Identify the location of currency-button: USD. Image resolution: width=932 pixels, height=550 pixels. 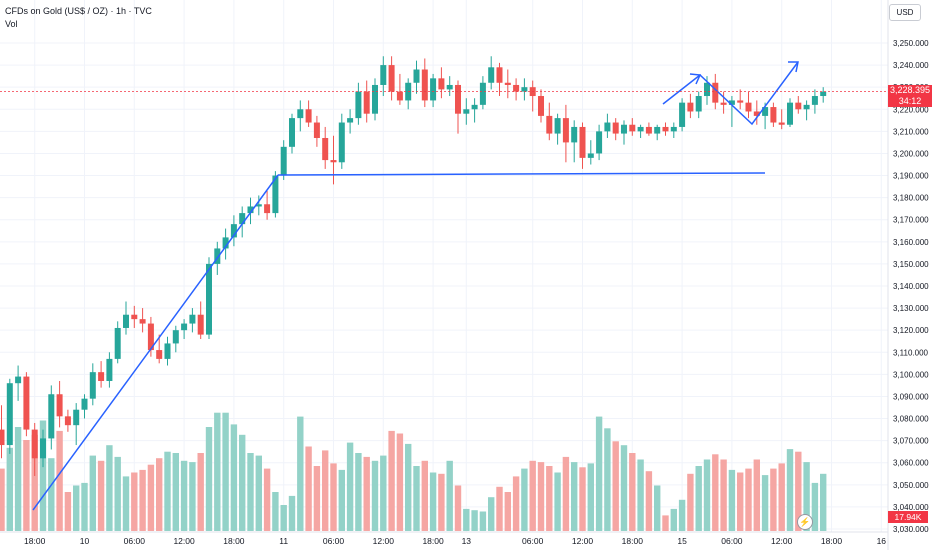
(905, 12).